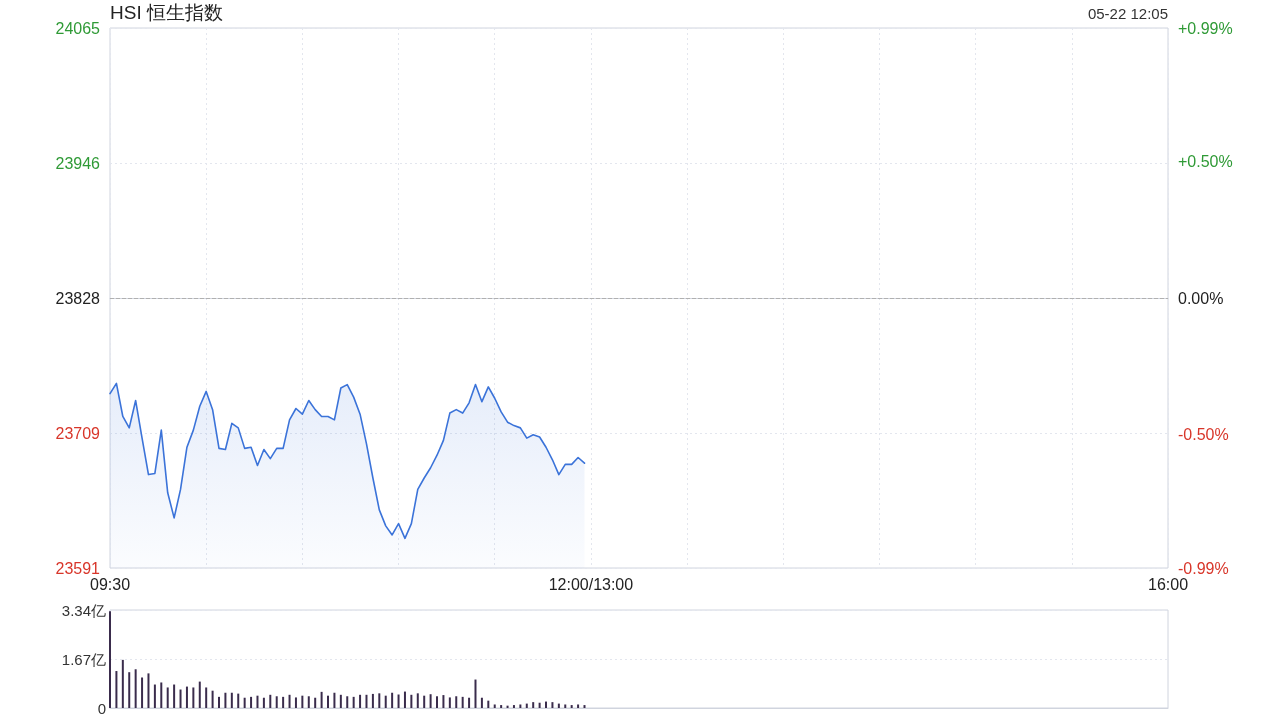 The image size is (1280, 720). Describe the element at coordinates (1205, 162) in the screenshot. I see `y2-tick-label: +0.50%` at that location.